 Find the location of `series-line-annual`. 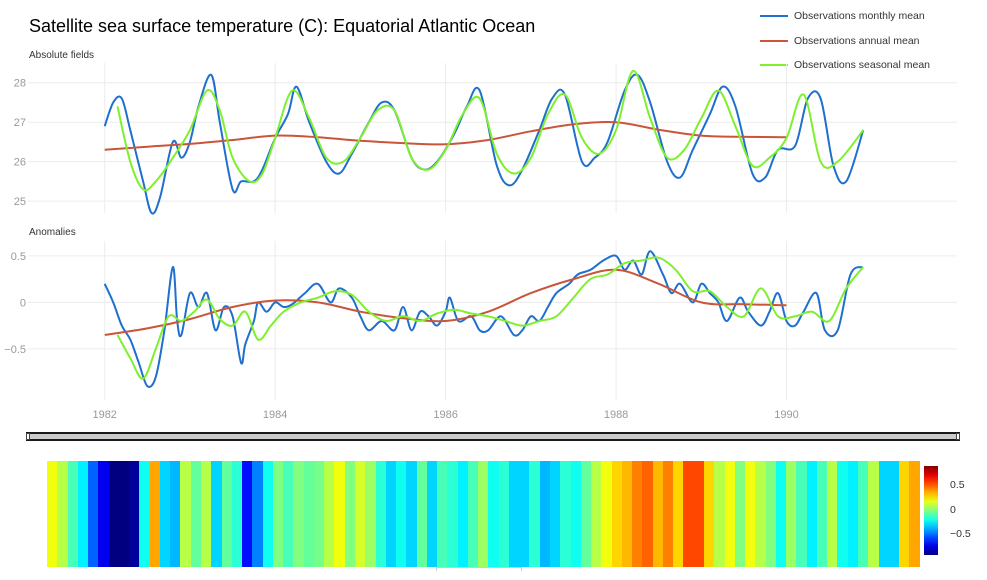

series-line-annual is located at coordinates (445, 302).